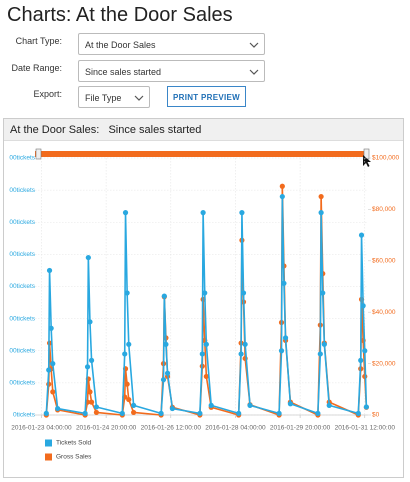  What do you see at coordinates (384, 363) in the screenshot?
I see `y2-tick-label: $20,000` at bounding box center [384, 363].